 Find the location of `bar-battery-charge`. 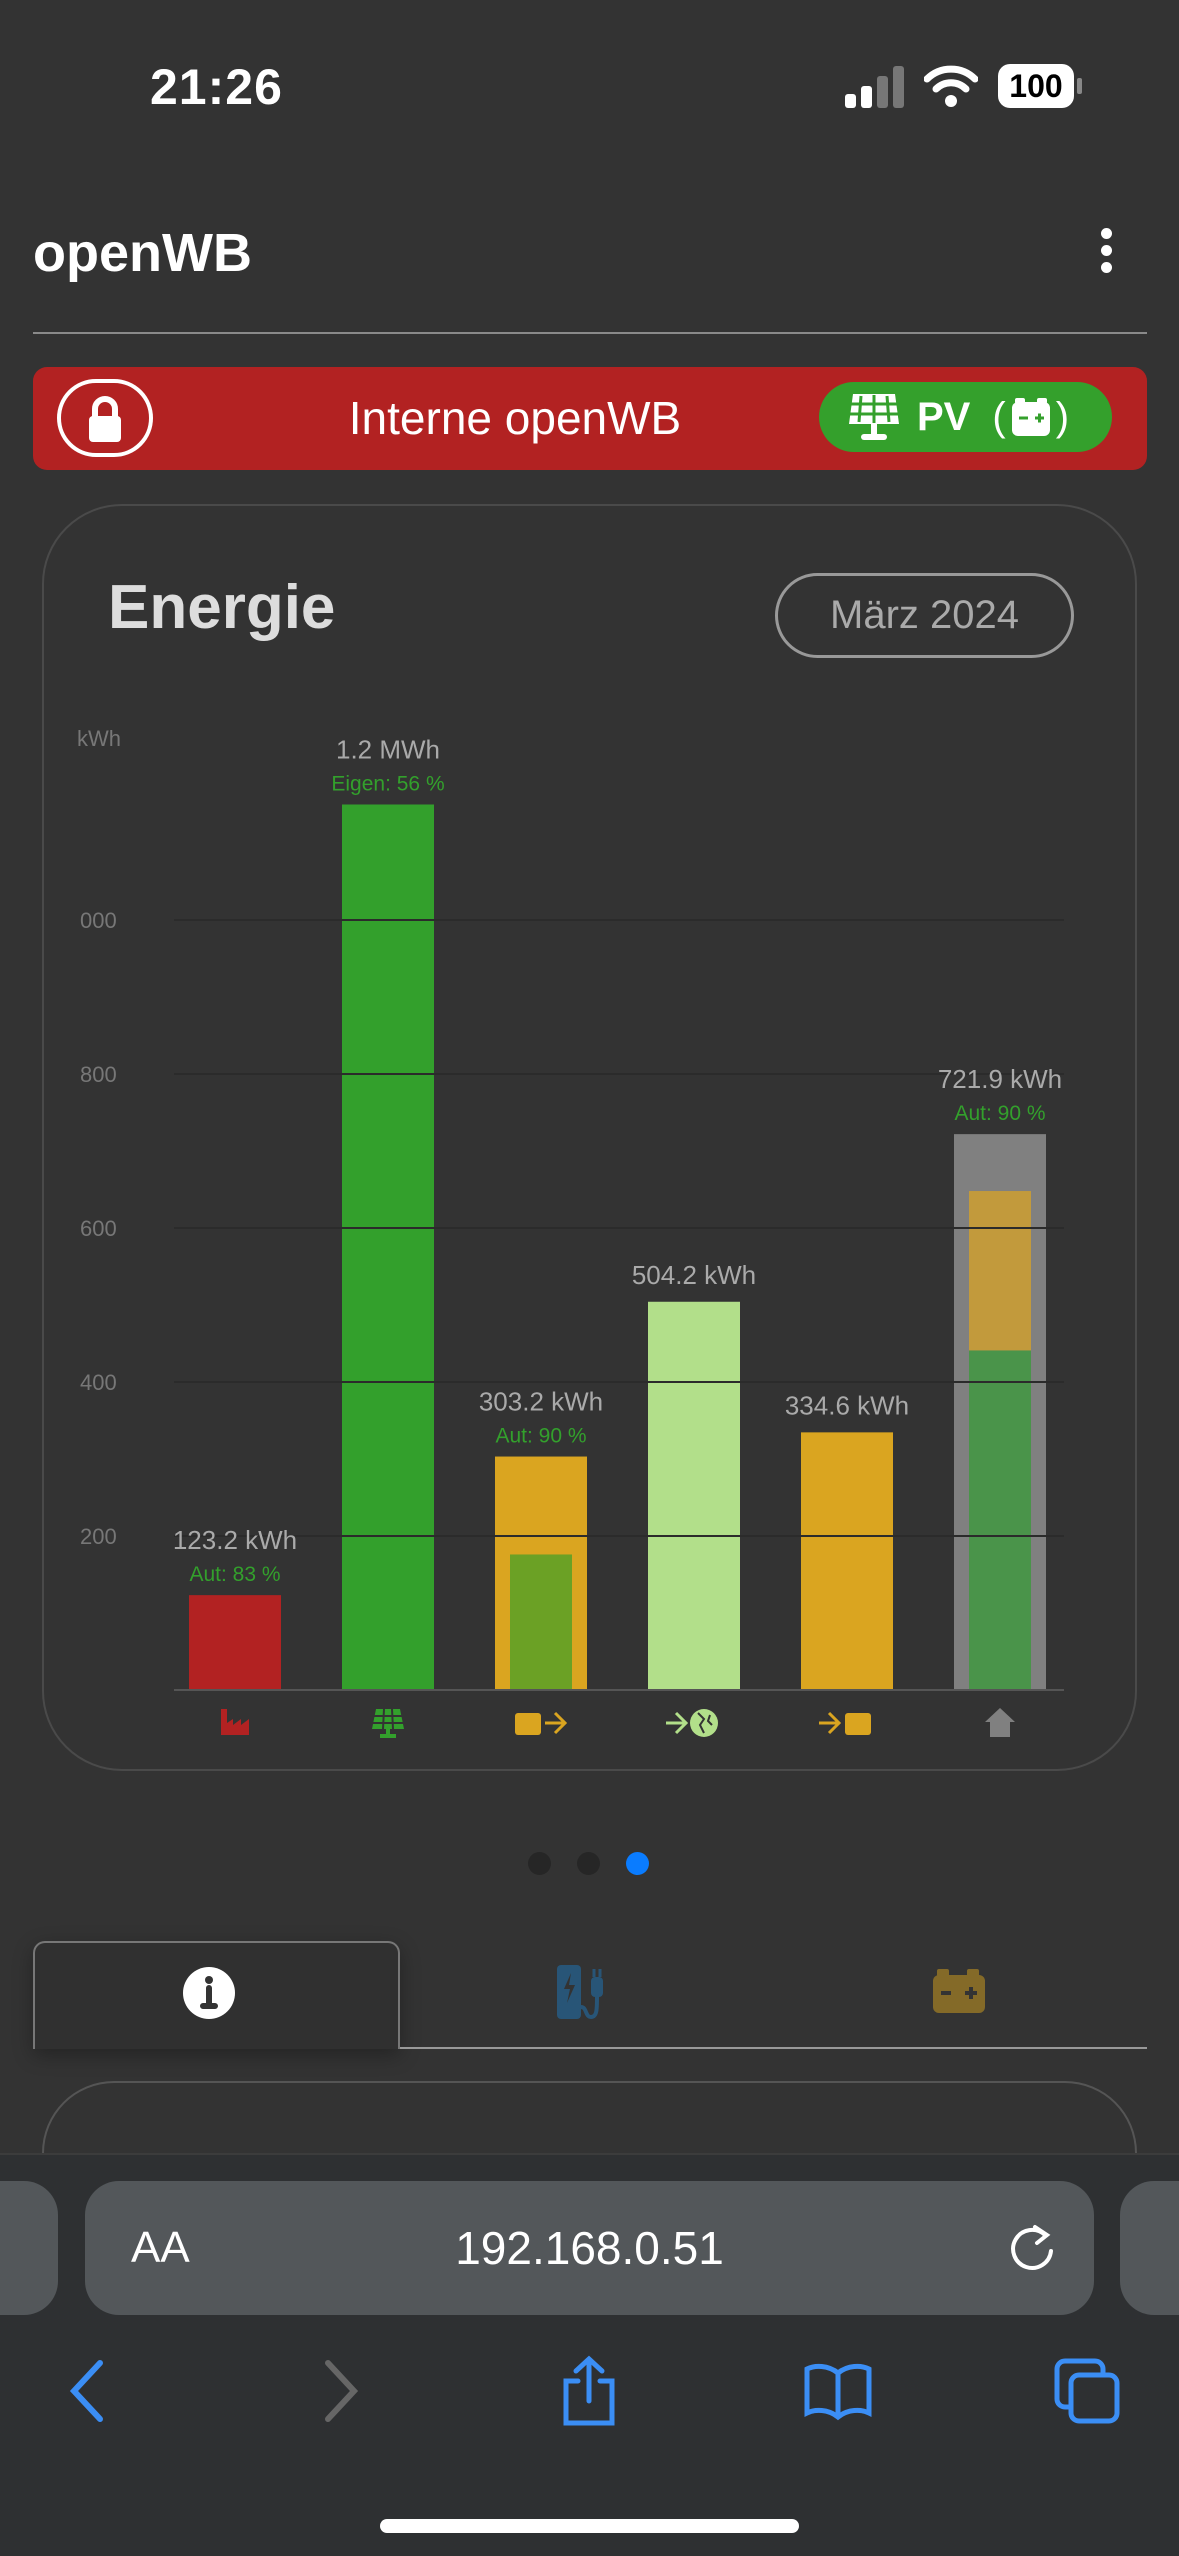

bar-battery-charge is located at coordinates (847, 1561).